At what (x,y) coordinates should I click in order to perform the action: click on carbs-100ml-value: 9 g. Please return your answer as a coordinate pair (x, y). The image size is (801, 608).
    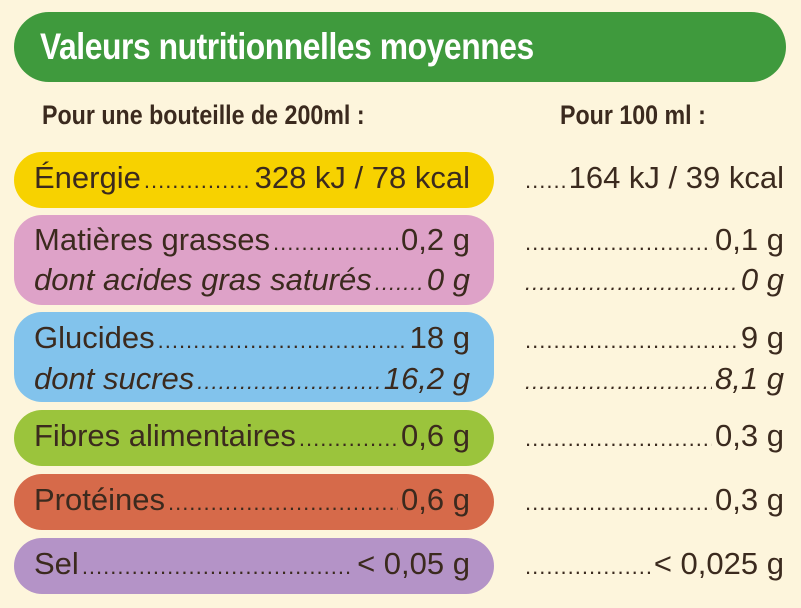
    Looking at the image, I should click on (762, 337).